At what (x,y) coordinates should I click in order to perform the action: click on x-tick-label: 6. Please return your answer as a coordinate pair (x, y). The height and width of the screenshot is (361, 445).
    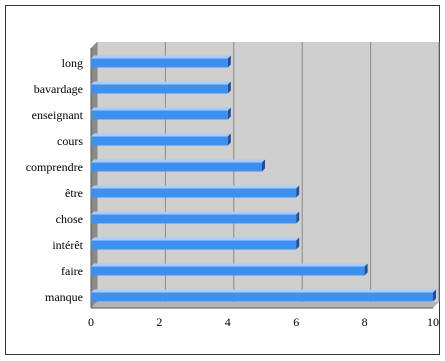
    Looking at the image, I should click on (296, 322).